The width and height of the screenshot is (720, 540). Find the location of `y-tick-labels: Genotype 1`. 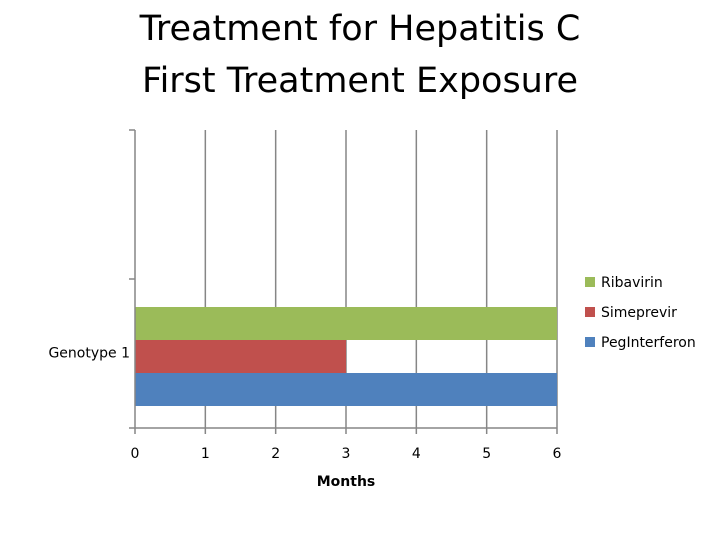

y-tick-labels: Genotype 1 is located at coordinates (89, 354).